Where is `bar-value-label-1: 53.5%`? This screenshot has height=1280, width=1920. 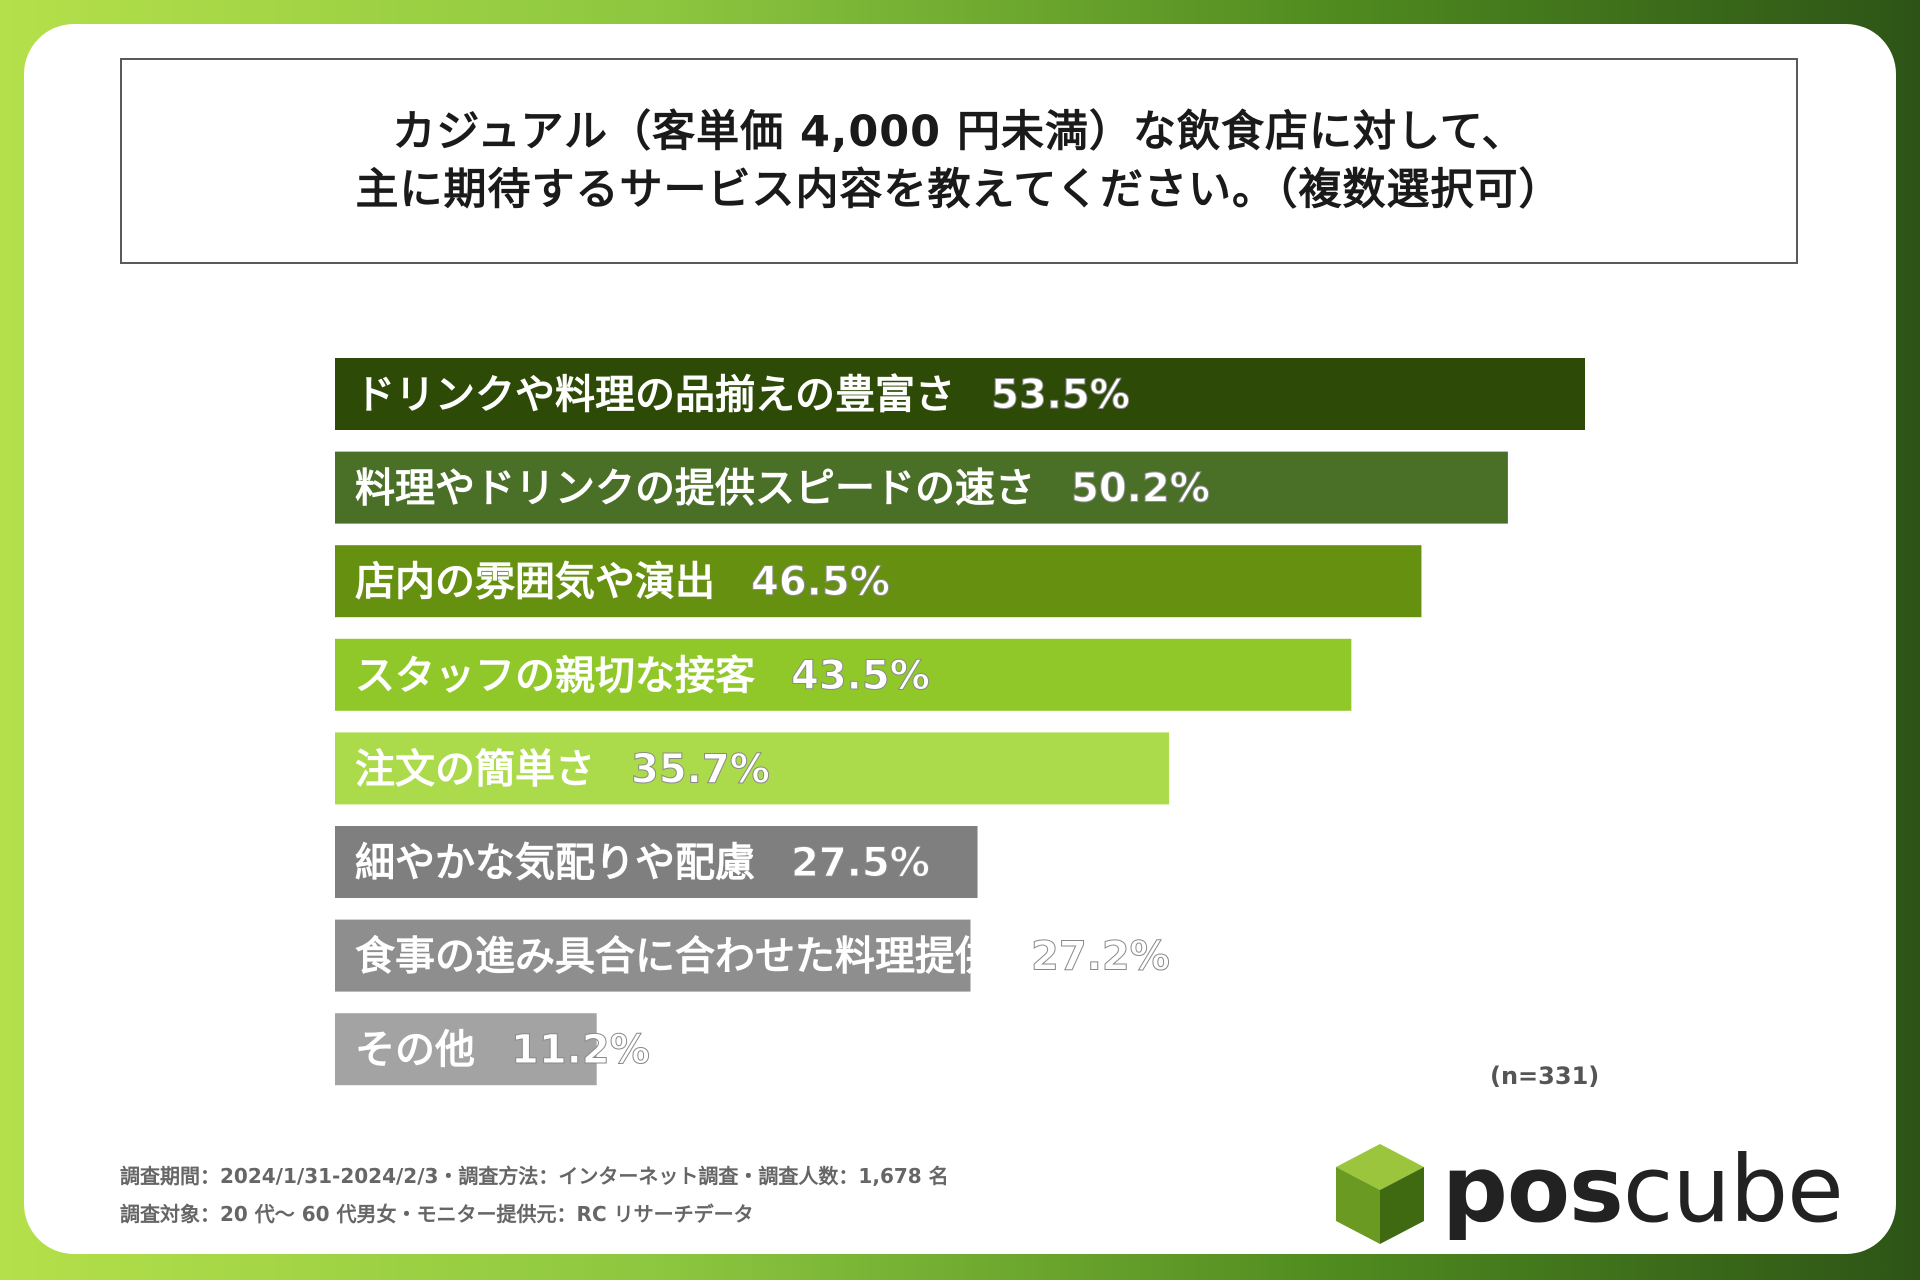
bar-value-label-1: 53.5% is located at coordinates (1060, 395).